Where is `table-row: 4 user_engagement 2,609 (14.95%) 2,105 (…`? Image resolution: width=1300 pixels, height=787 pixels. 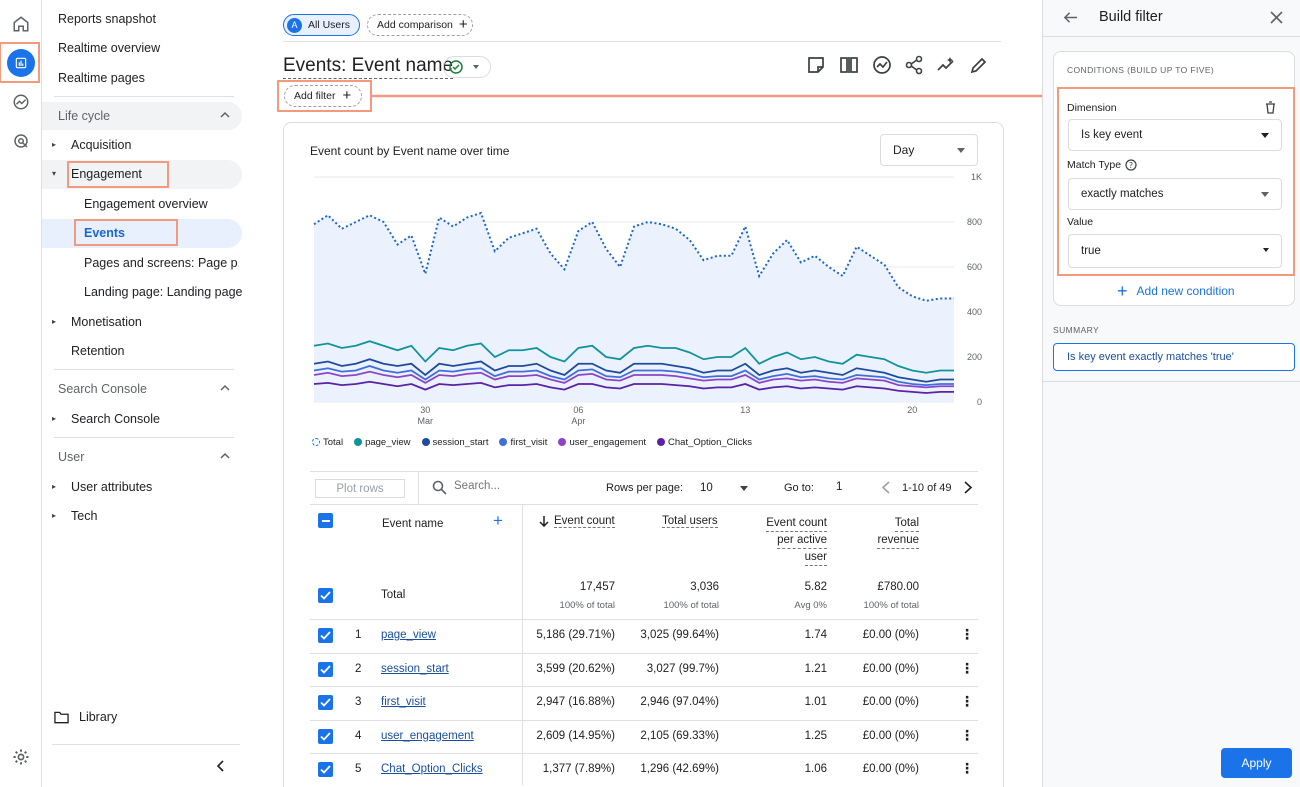
table-row: 4 user_engagement 2,609 (14.95%) 2,105 (… is located at coordinates (634, 737).